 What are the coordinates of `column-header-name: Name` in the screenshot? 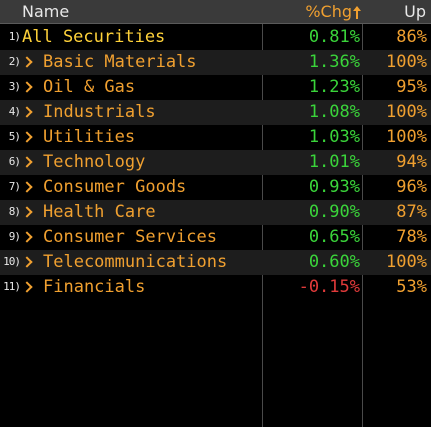 It's located at (46, 11).